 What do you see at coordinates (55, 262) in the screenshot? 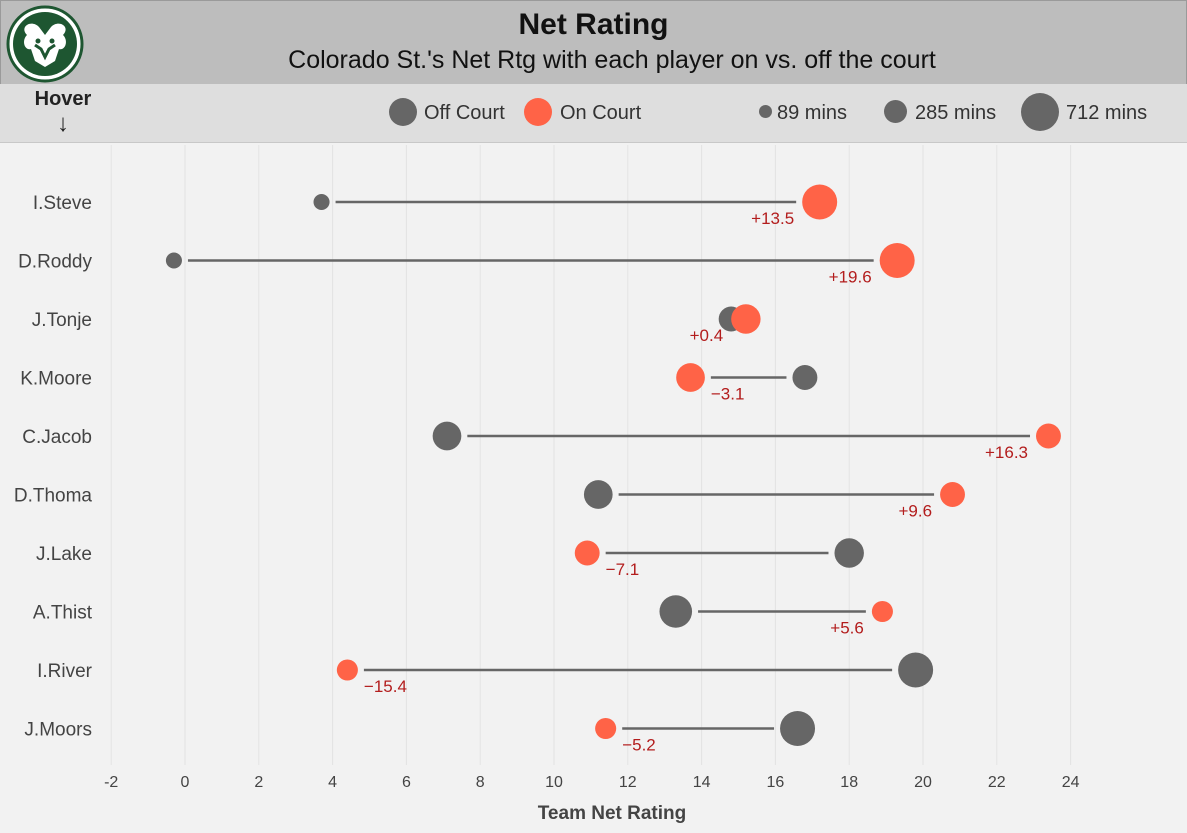
I see `player-label: D.Roddy` at bounding box center [55, 262].